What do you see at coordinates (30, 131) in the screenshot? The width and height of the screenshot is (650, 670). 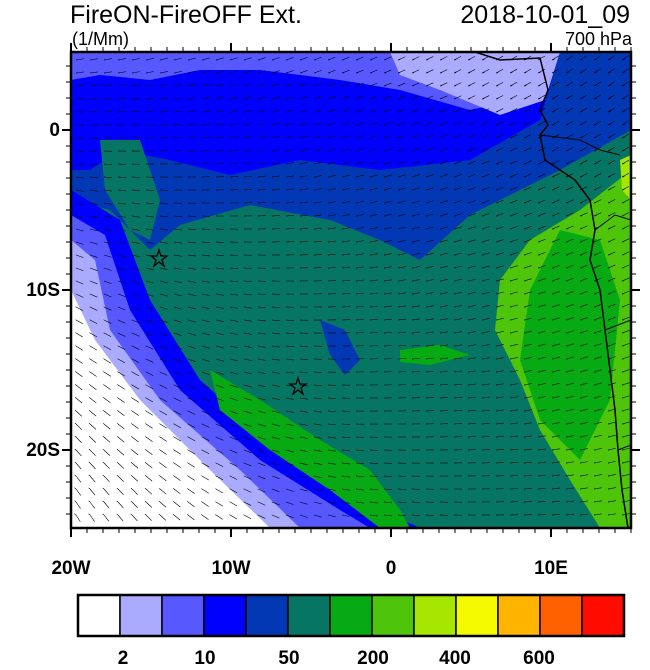 I see `lat-label: 0` at bounding box center [30, 131].